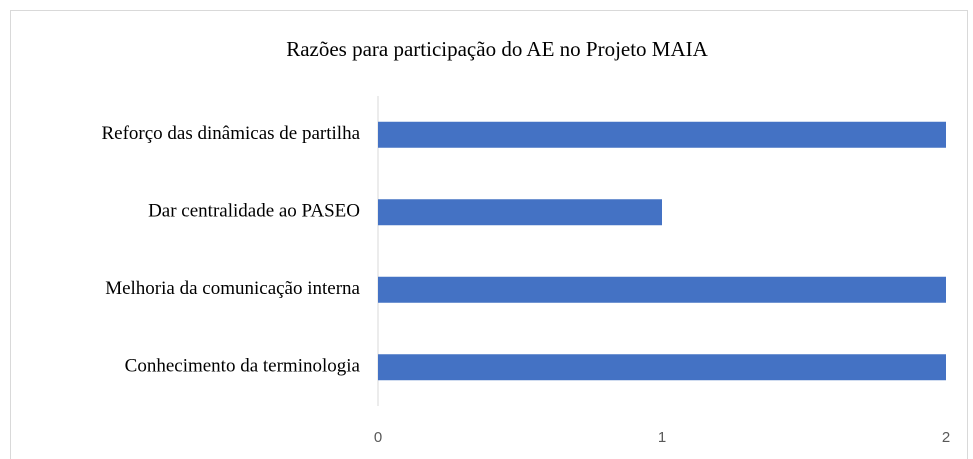  I want to click on y-tick-label: Reforço das dinâmicas de partilha, so click(230, 133).